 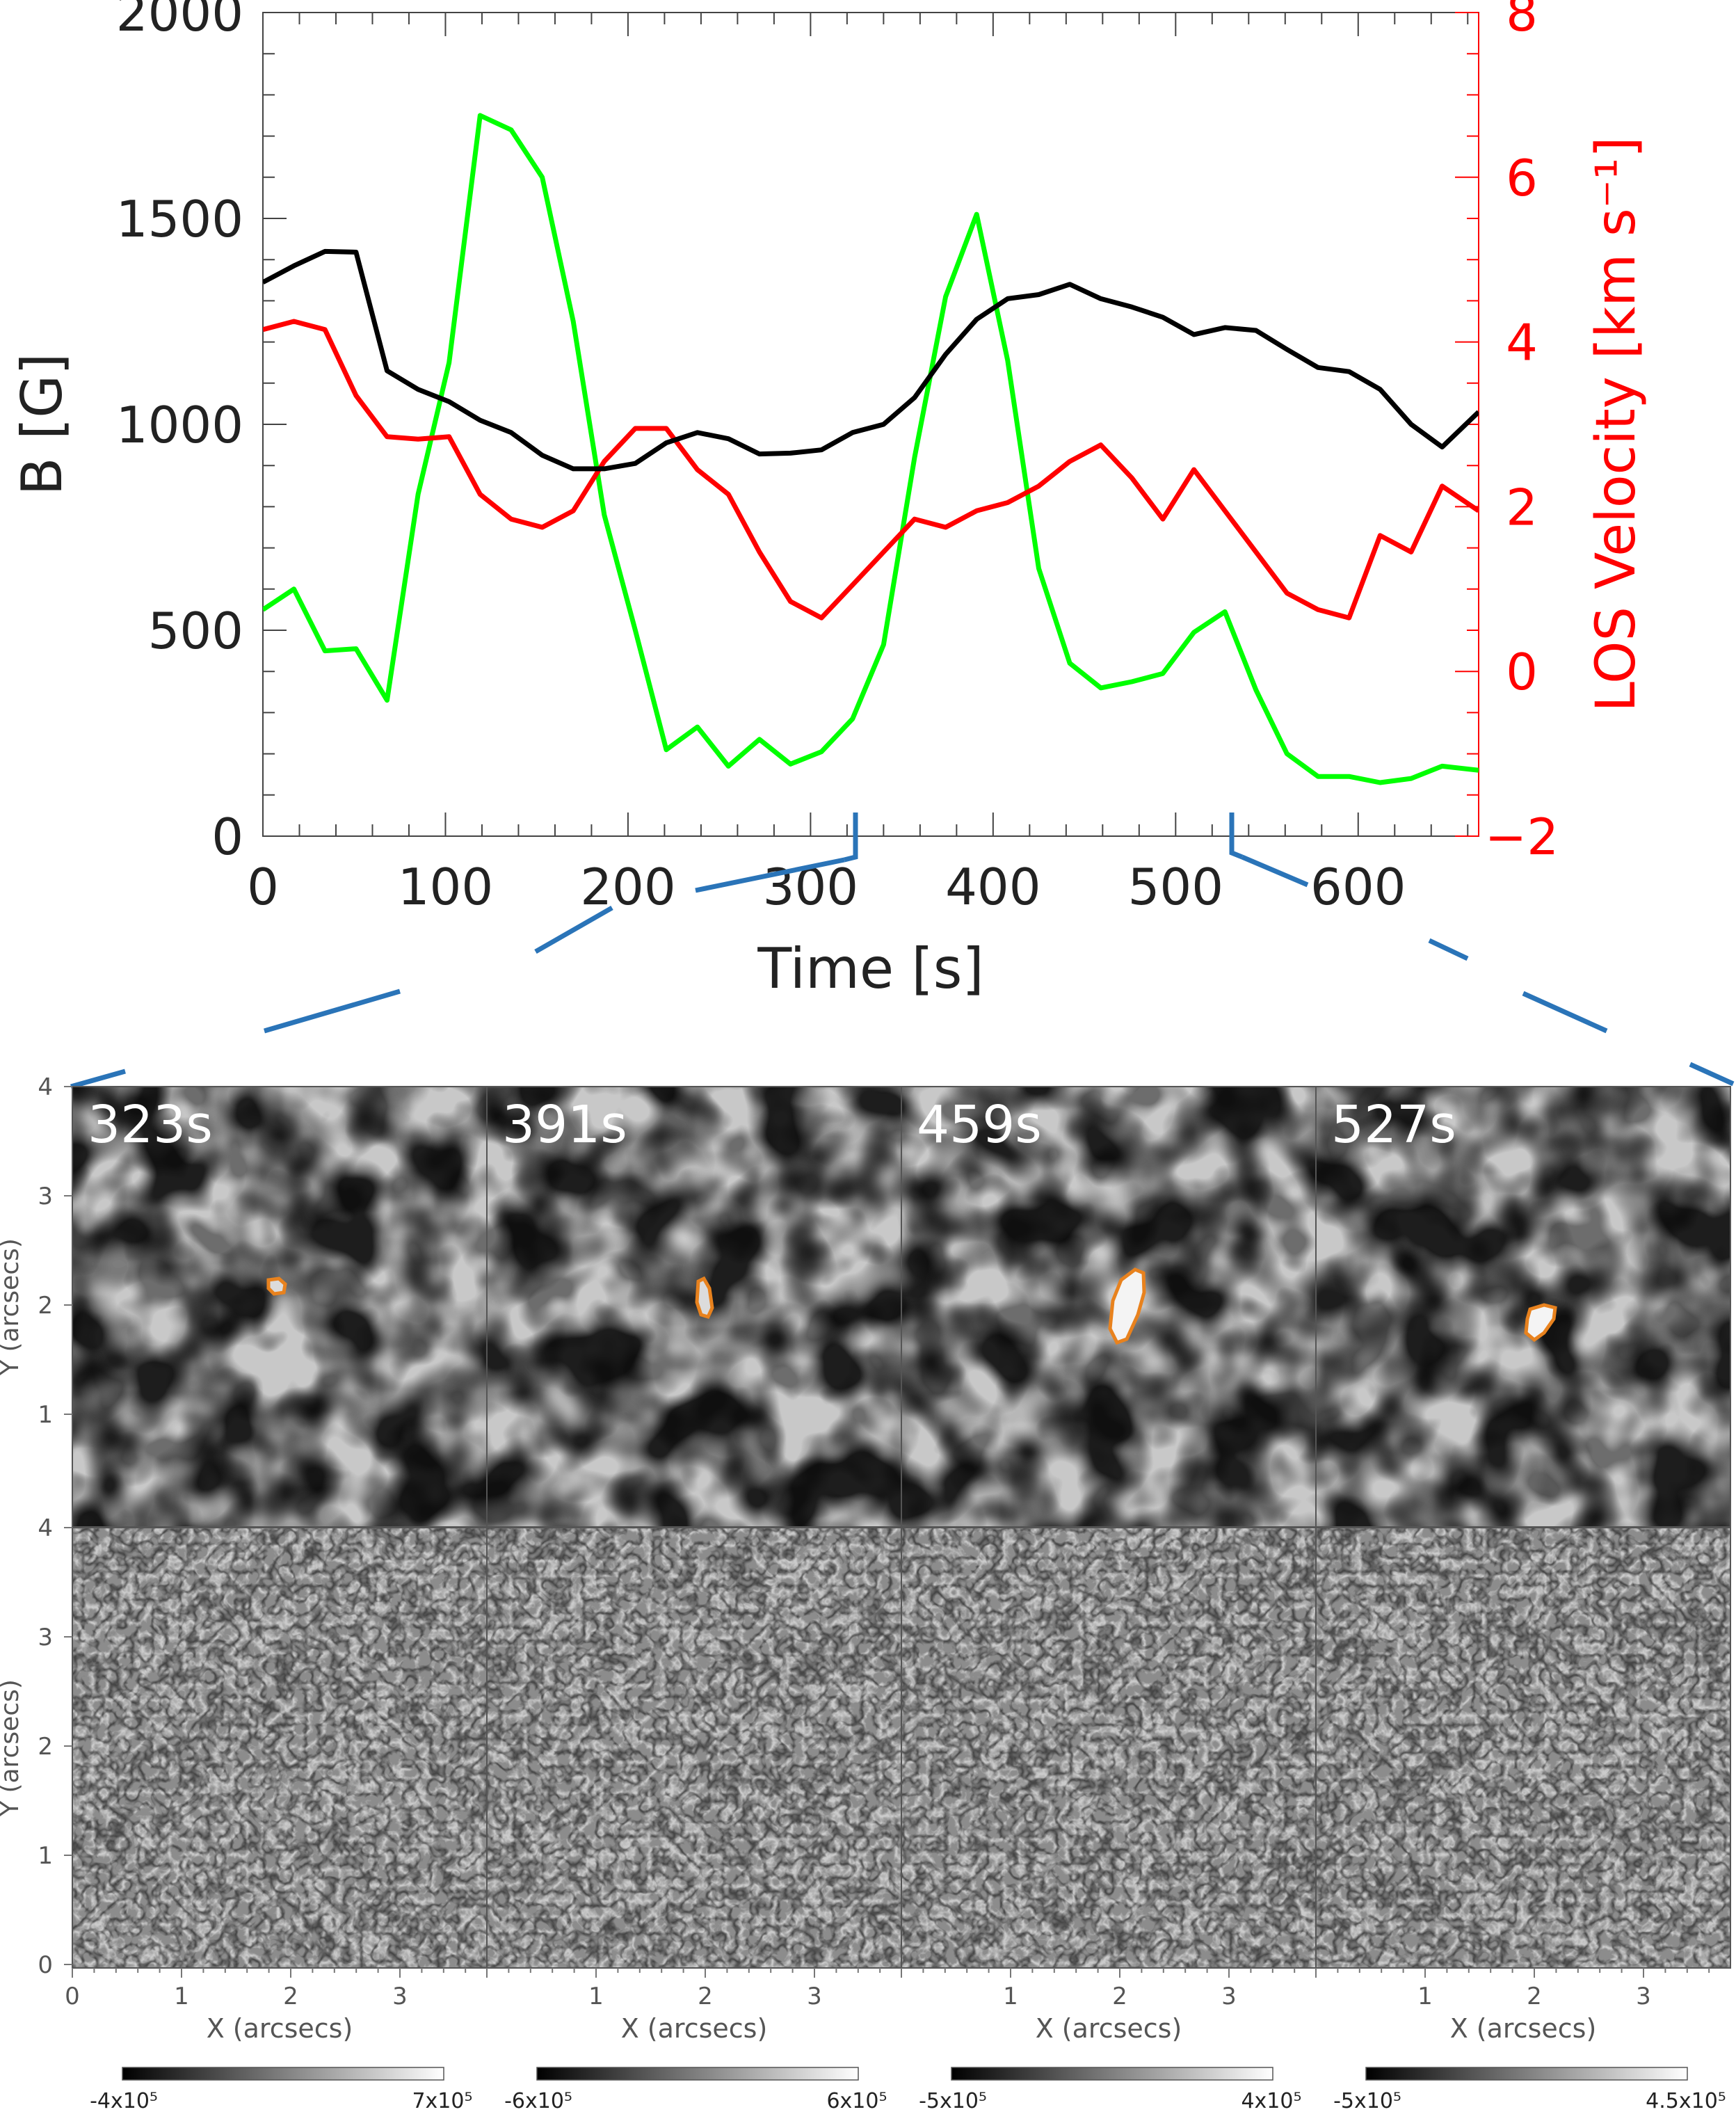 I want to click on panel-3: 459s 1 2 3 X (arcsecs) -5x10⁵ 4x10⁵, so click(x=1109, y=1599).